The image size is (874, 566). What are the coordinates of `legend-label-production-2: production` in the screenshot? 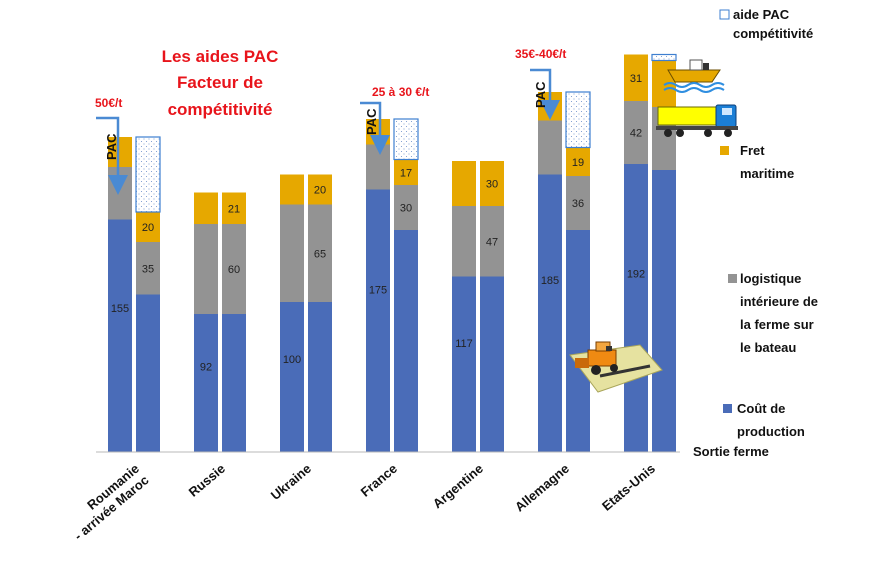 It's located at (771, 431).